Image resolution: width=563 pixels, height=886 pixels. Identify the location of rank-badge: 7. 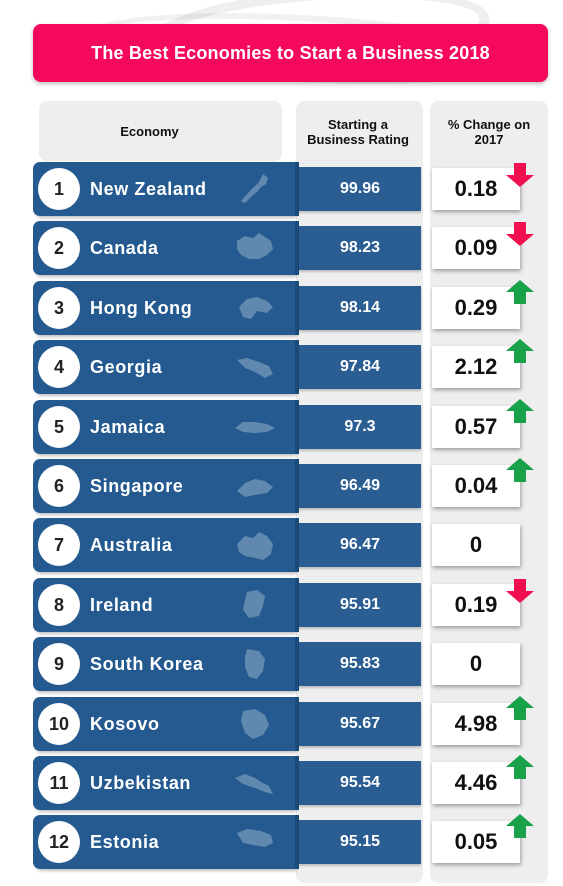
(59, 545).